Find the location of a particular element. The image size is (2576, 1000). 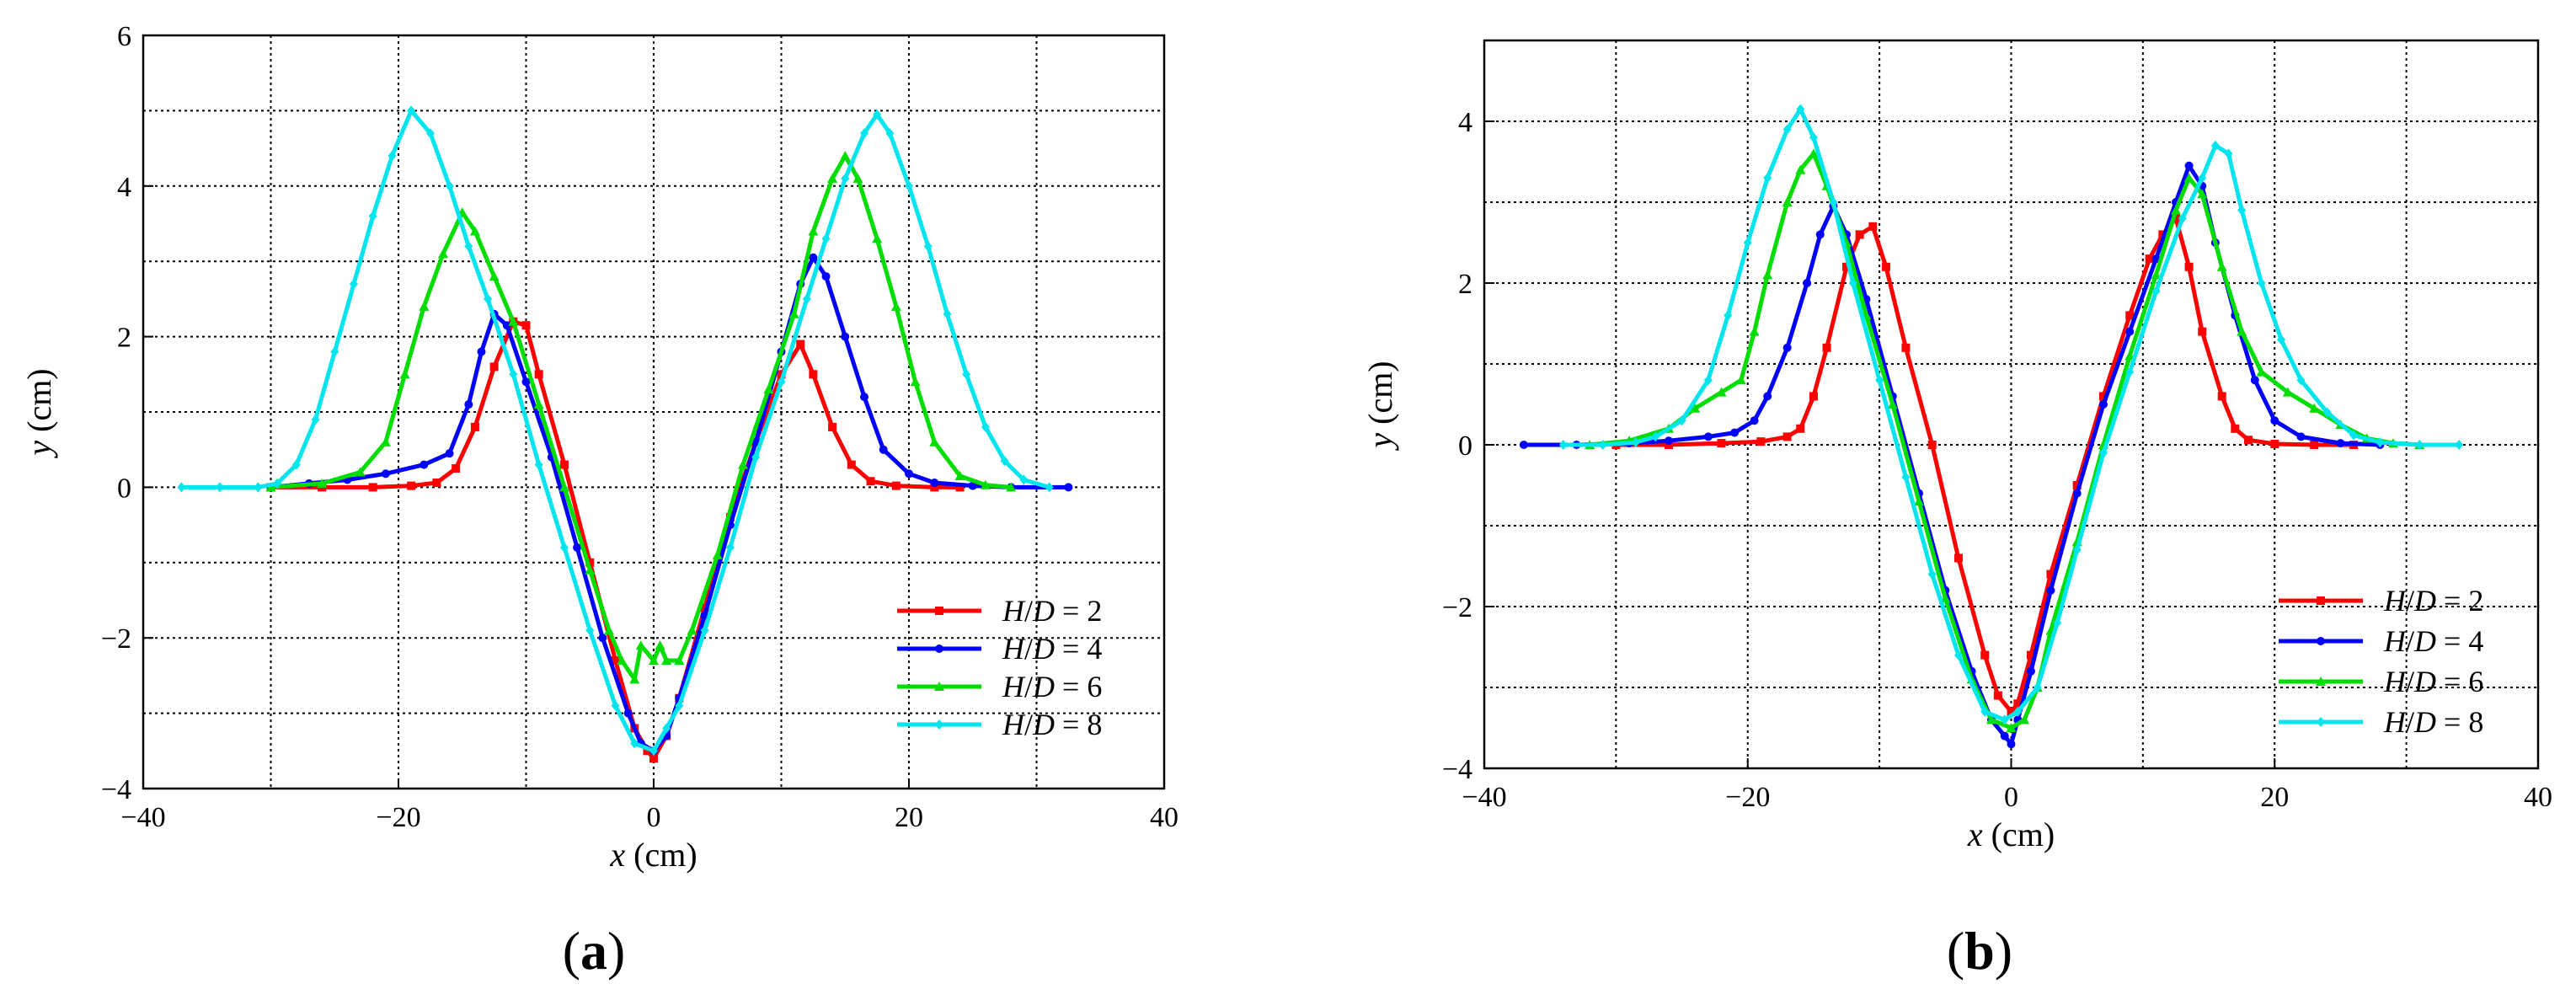

legend-label: H/D = 4 is located at coordinates (1052, 649).